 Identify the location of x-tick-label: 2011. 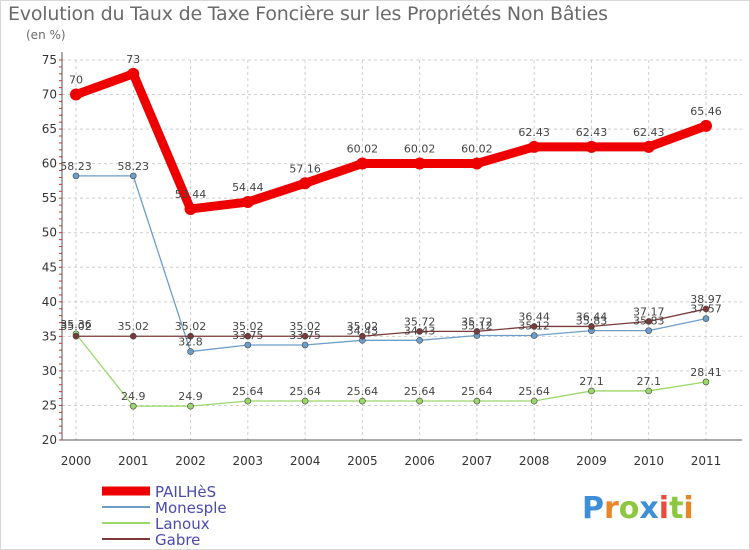
(706, 461).